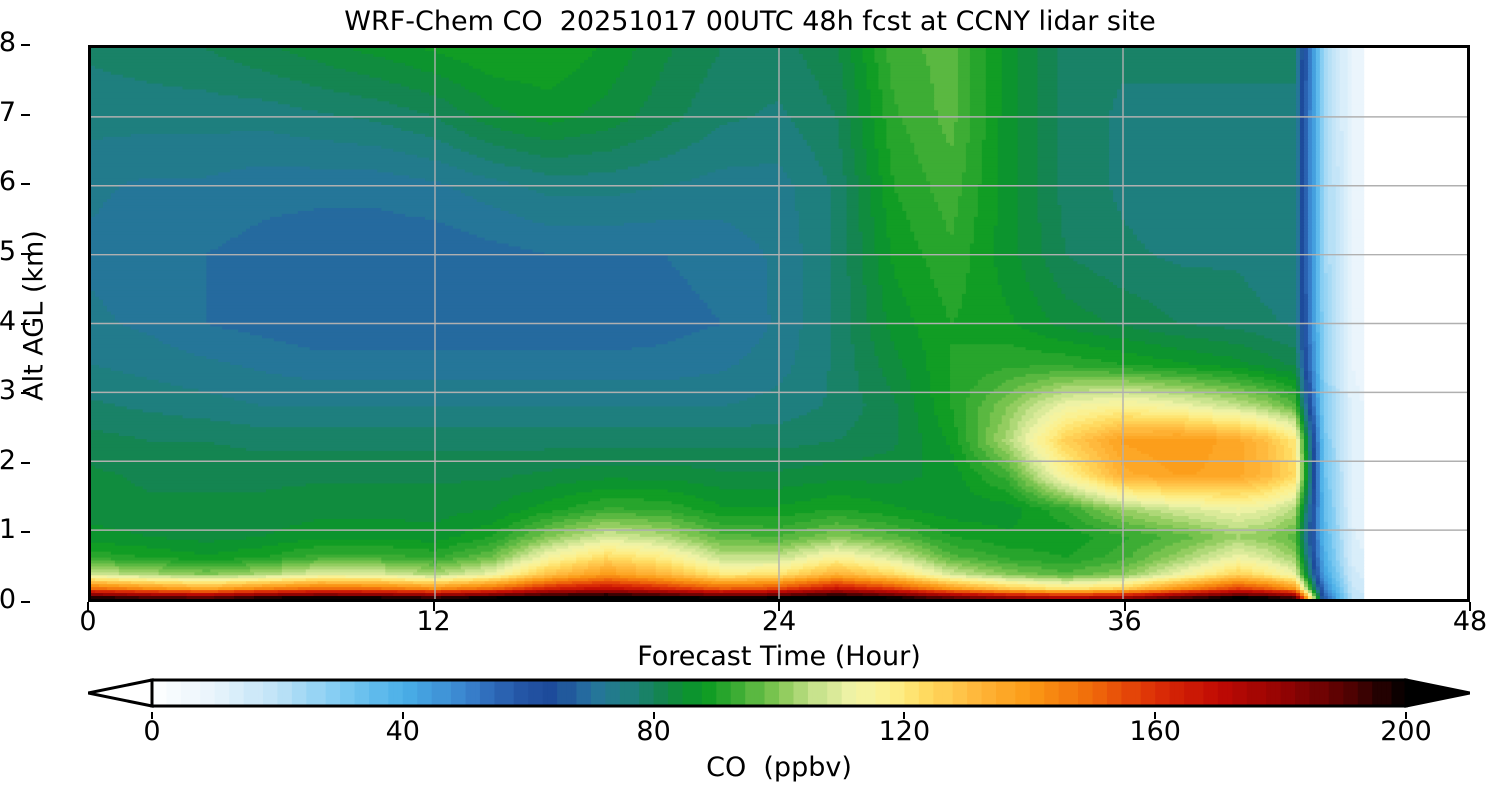 Image resolution: width=1500 pixels, height=800 pixels. What do you see at coordinates (779, 693) in the screenshot?
I see `colorbar-gradient` at bounding box center [779, 693].